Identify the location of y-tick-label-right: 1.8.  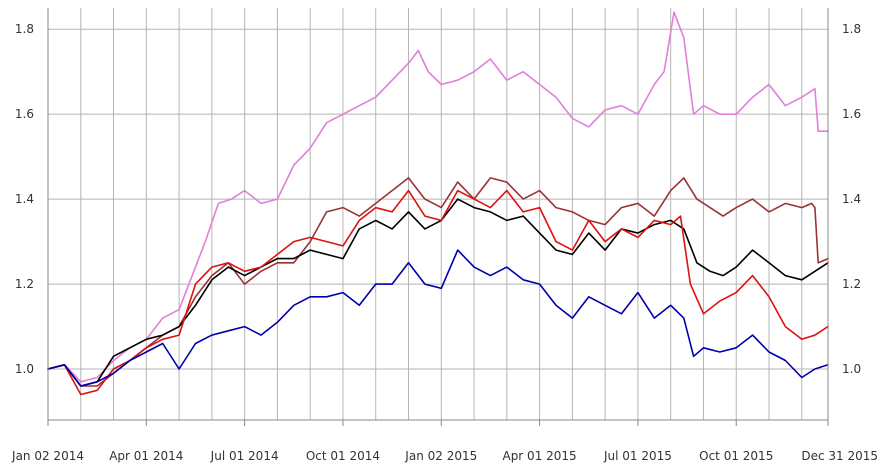
(851, 29).